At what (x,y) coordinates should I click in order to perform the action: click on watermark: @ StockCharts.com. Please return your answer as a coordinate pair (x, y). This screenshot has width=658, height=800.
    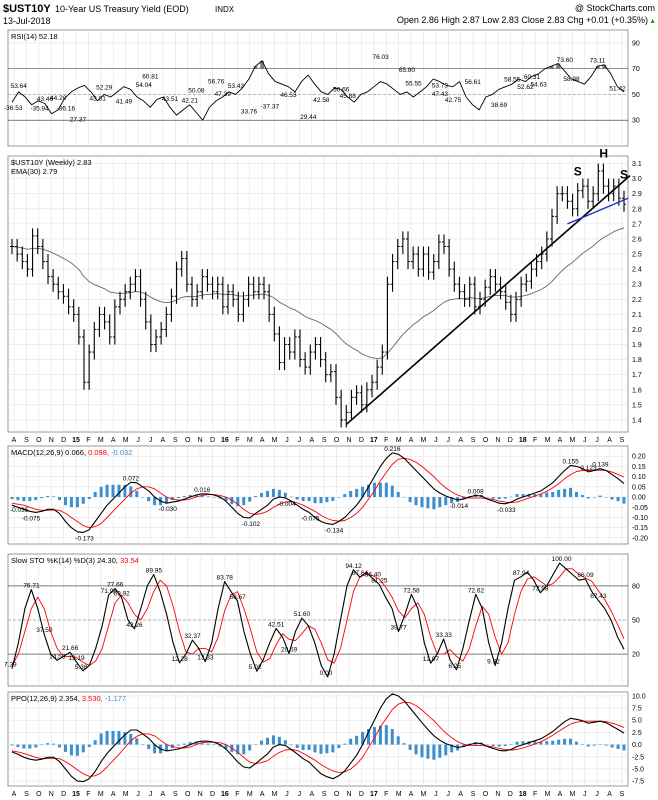
    Looking at the image, I should click on (615, 8).